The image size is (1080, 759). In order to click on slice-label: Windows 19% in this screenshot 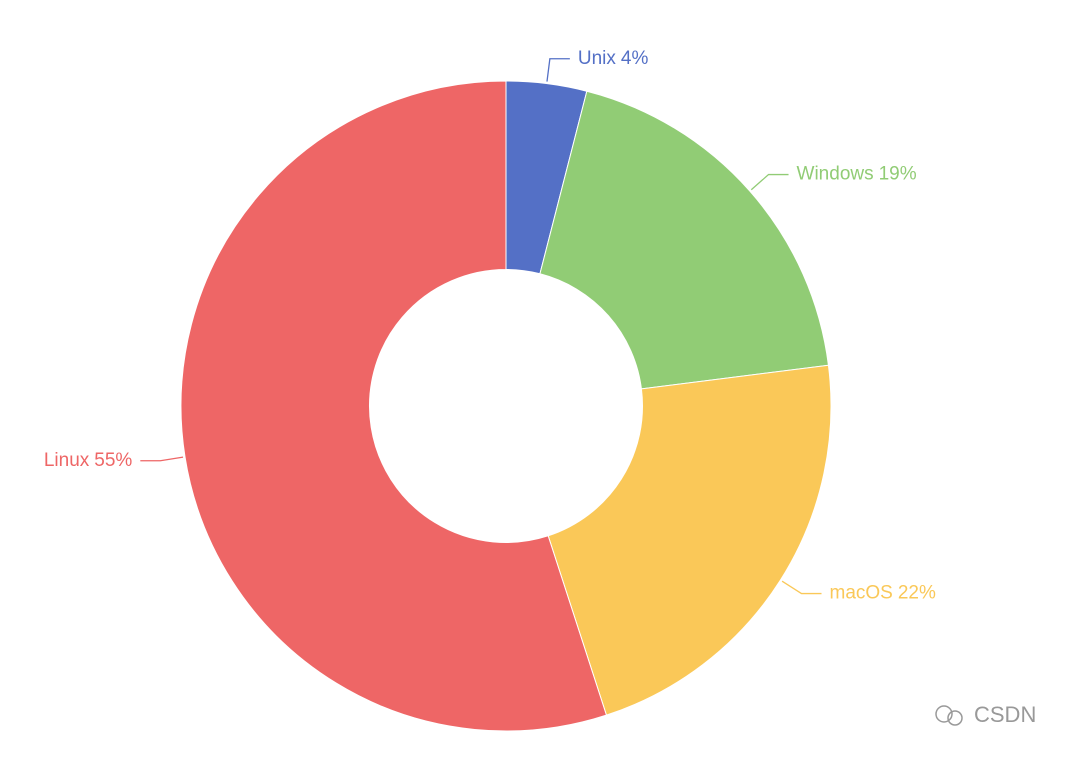, I will do `click(857, 174)`.